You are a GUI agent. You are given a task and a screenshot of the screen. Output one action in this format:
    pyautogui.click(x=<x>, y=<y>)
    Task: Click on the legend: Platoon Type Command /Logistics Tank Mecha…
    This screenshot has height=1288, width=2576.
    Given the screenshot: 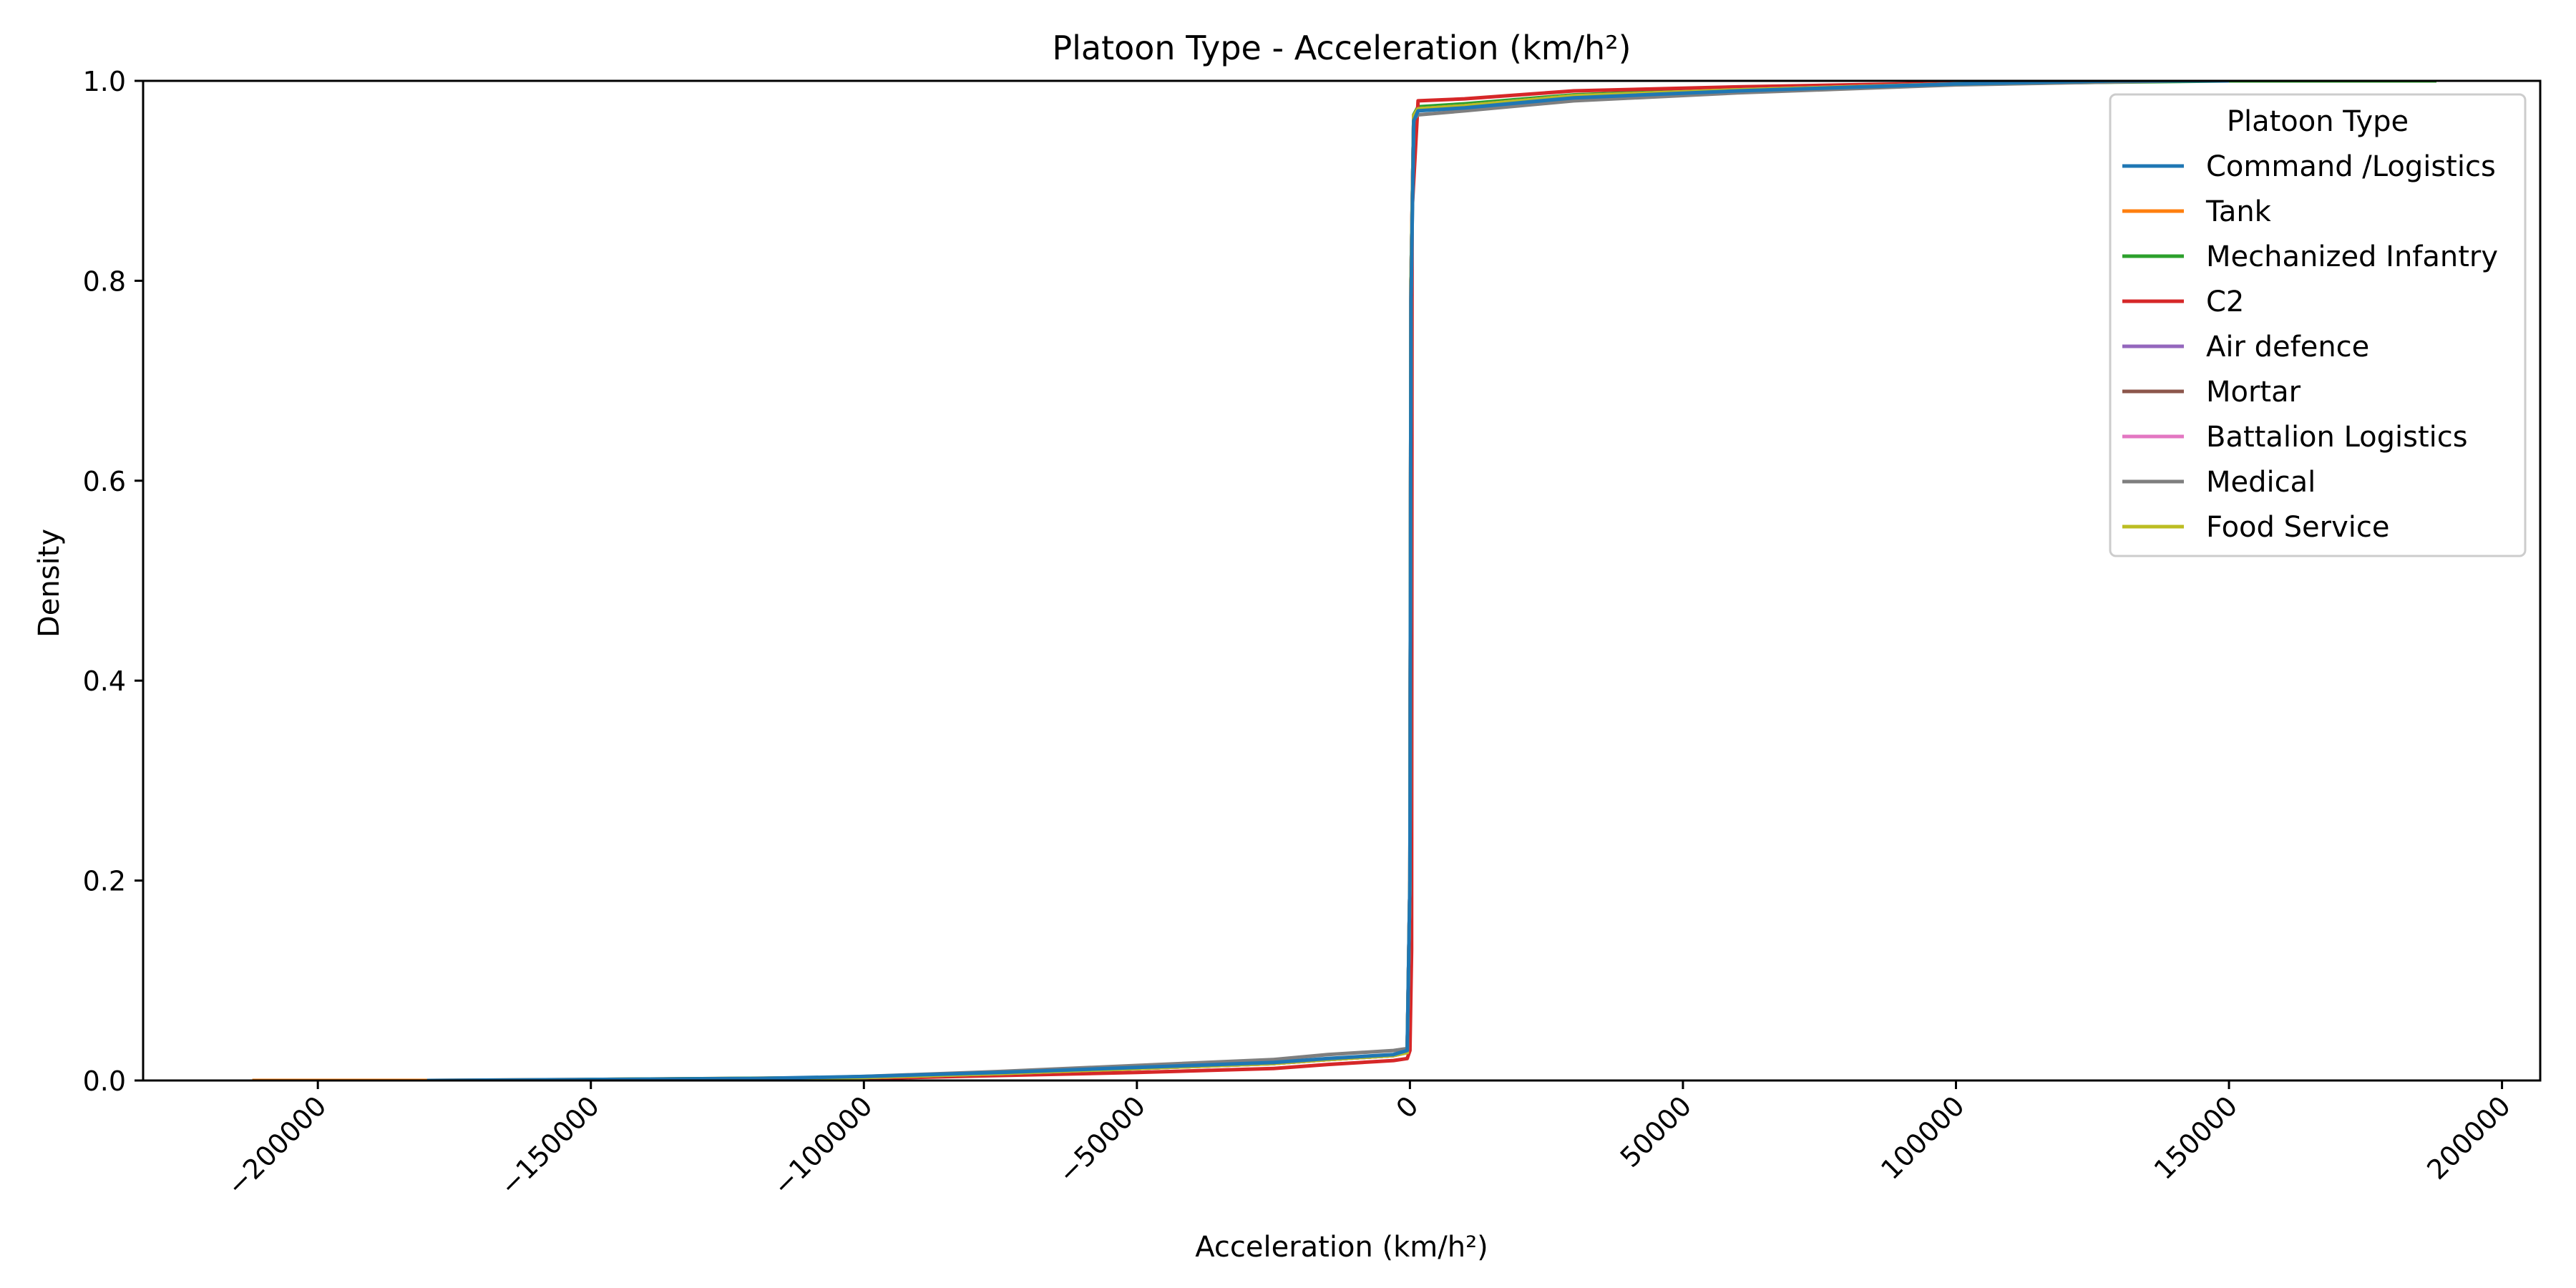 What is the action you would take?
    pyautogui.click(x=2318, y=325)
    